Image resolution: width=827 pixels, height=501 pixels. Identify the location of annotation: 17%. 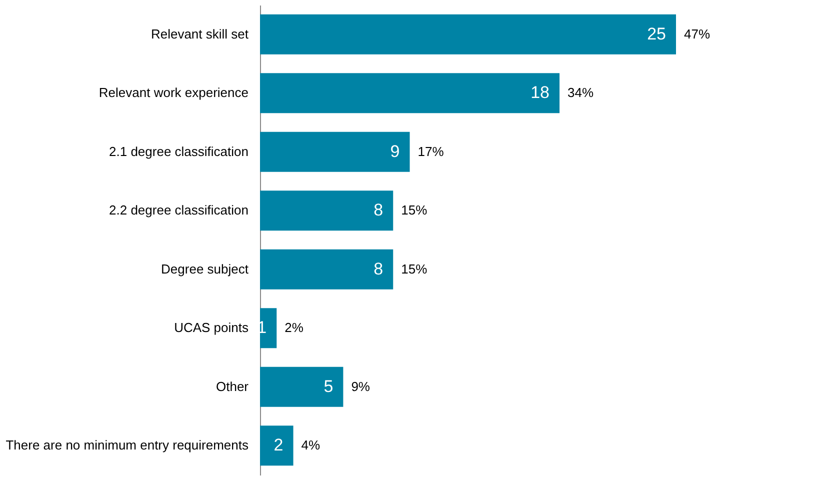
(431, 151).